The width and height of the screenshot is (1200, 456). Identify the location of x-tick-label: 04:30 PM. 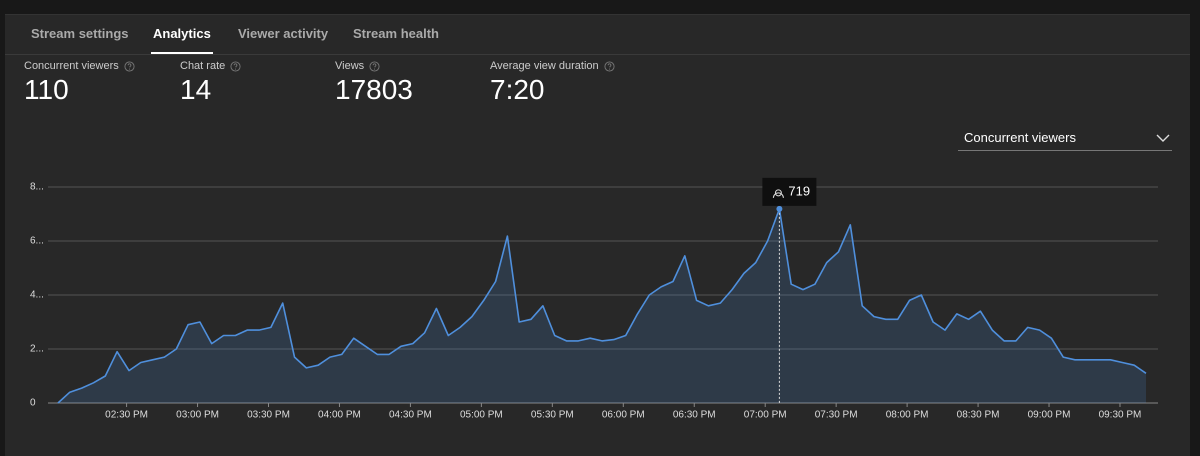
(410, 415).